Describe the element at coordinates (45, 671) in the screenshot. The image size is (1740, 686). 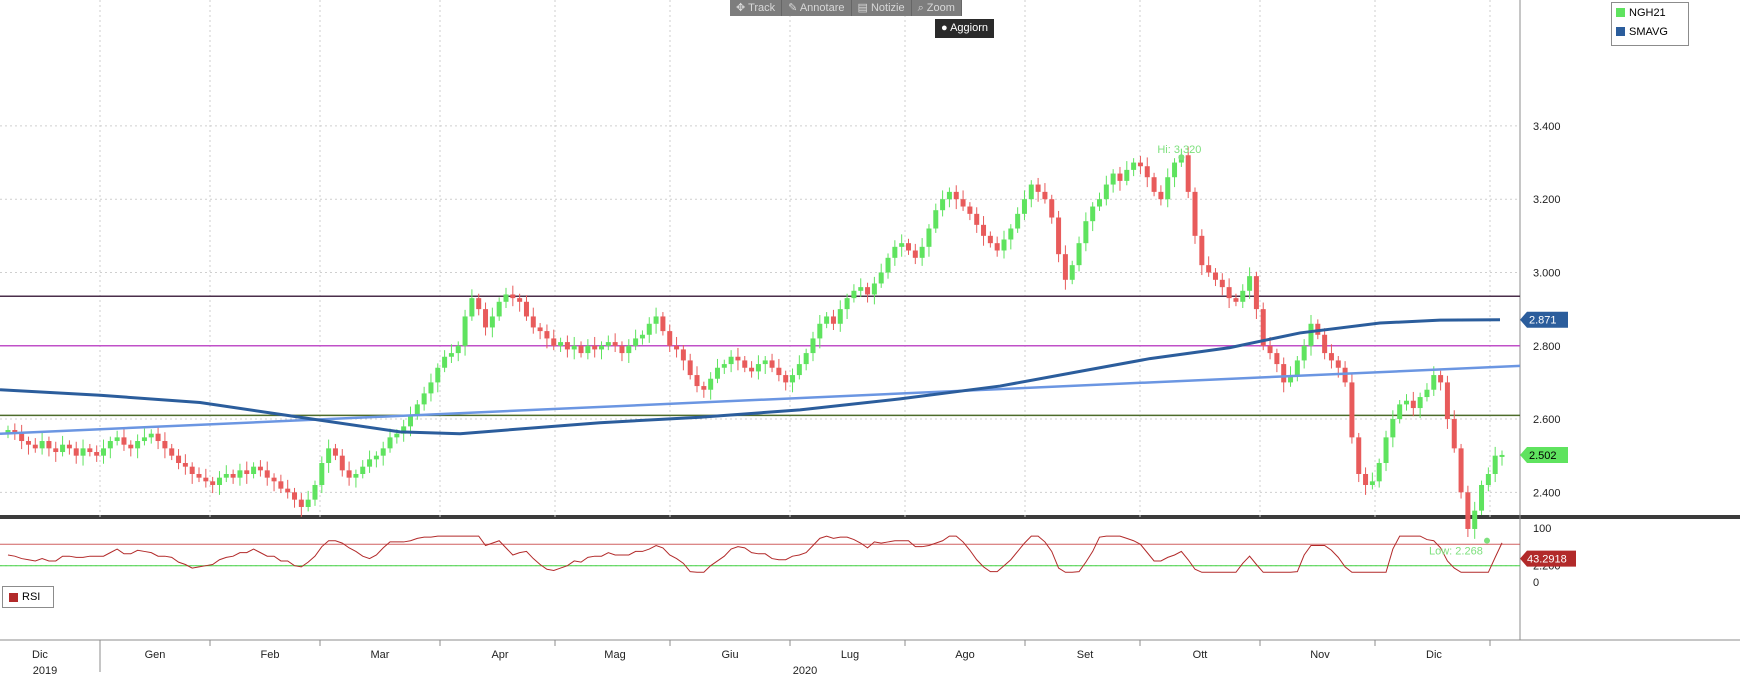
I see `year-label: 2019` at that location.